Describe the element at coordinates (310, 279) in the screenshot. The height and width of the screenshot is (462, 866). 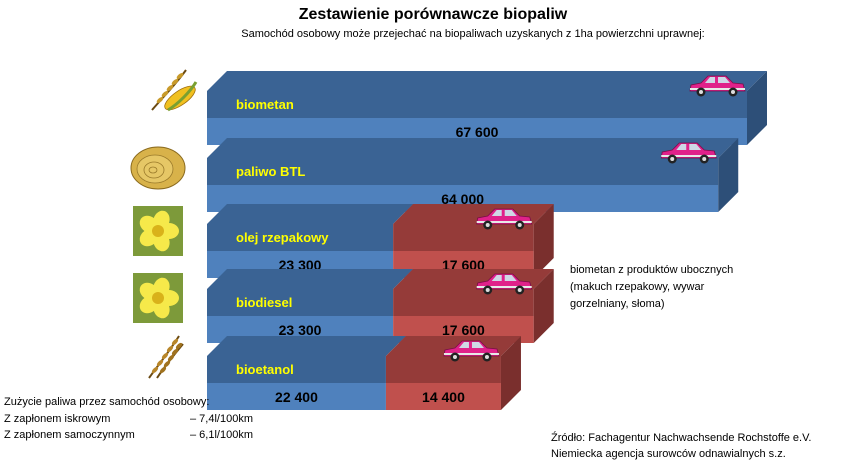
I see `bar-3-s1-top` at that location.